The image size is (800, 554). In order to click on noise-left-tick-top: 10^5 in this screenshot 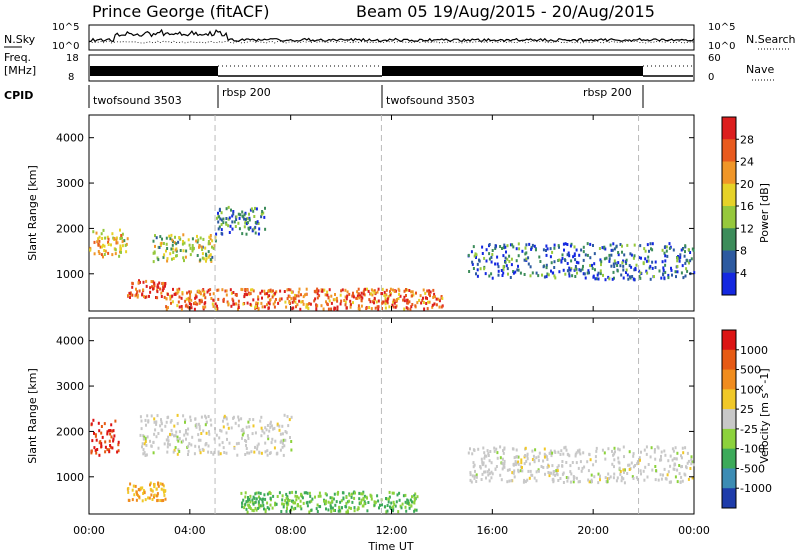, I will do `click(65, 27)`.